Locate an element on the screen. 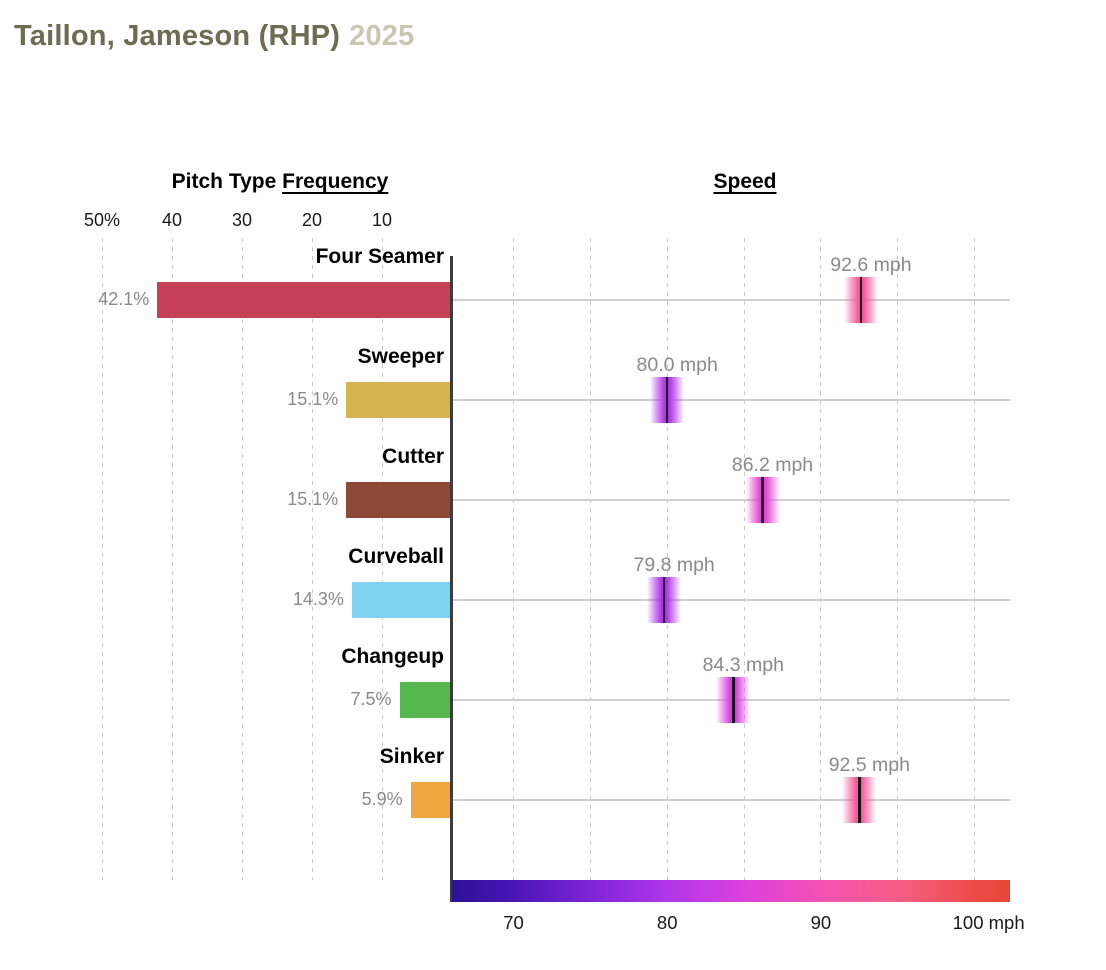 This screenshot has height=970, width=1106. speed-colorbar is located at coordinates (731, 891).